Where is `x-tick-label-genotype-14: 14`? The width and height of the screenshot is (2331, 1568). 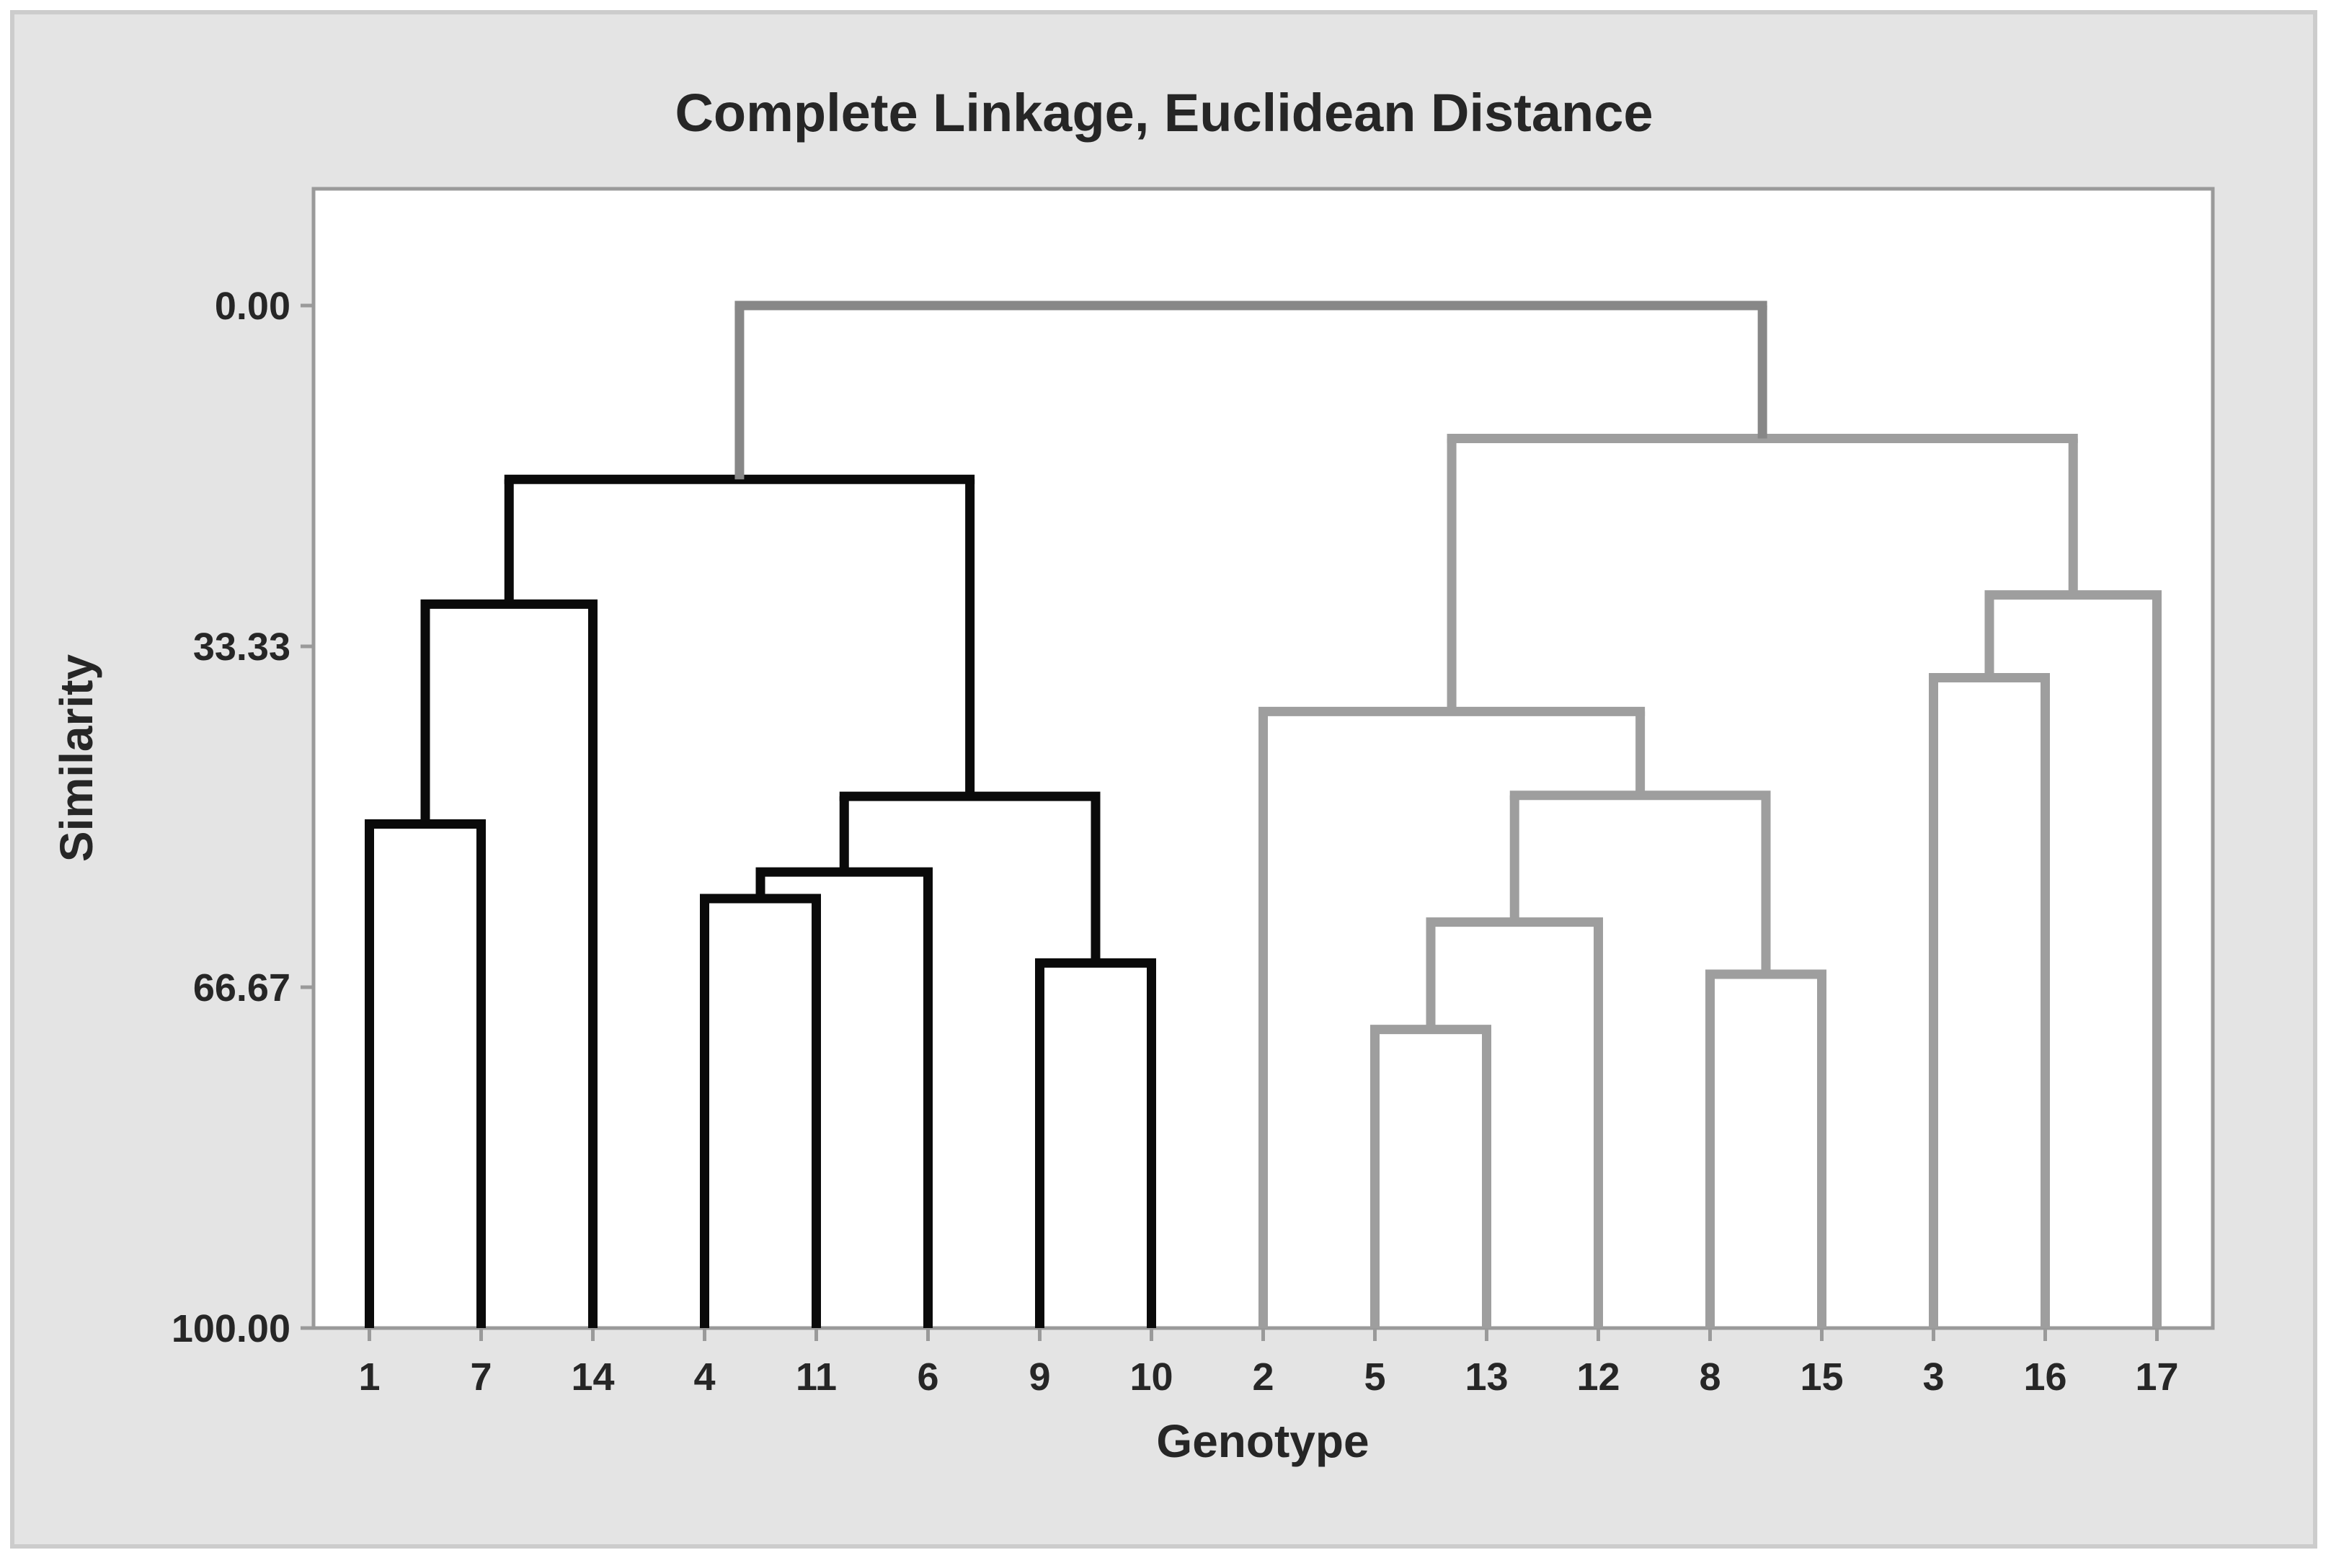
x-tick-label-genotype-14: 14 is located at coordinates (592, 1377).